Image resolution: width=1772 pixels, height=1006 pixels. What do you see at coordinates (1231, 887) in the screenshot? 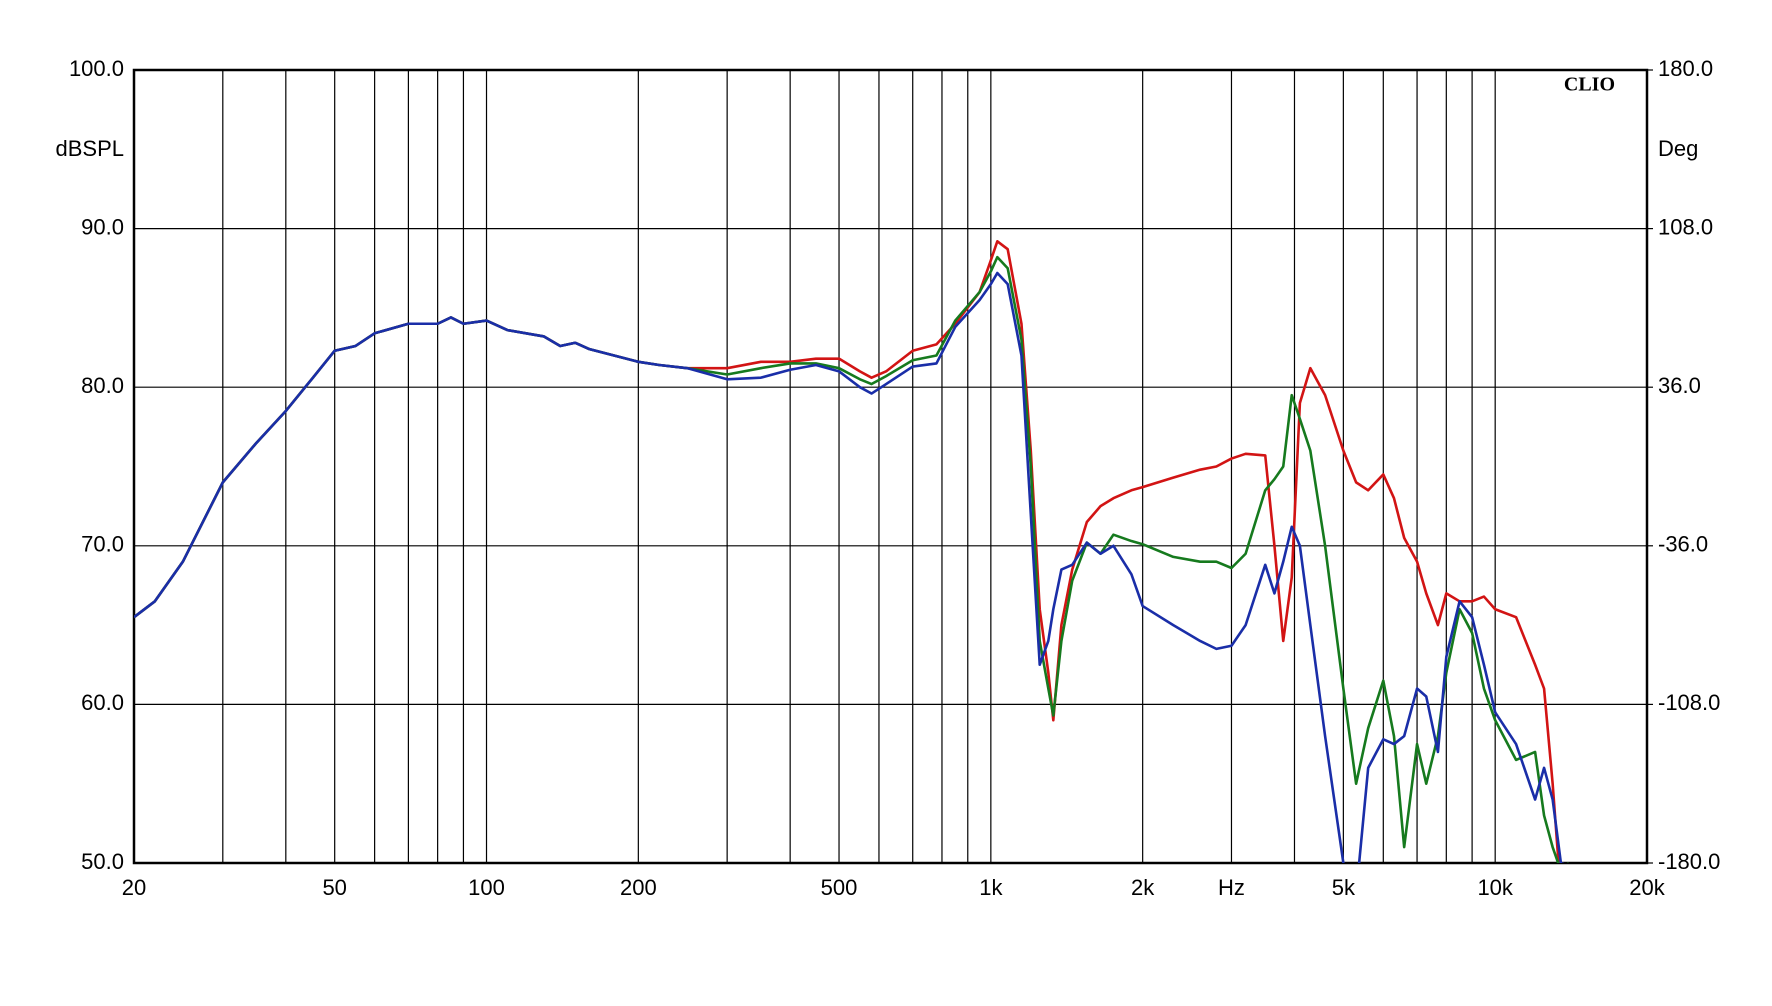
I see `x-tick-label: Hz` at bounding box center [1231, 887].